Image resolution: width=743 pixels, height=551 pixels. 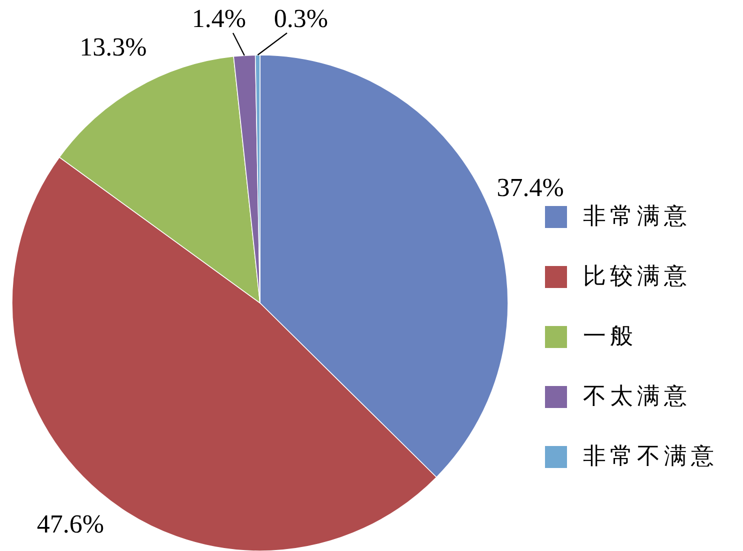 I want to click on legend-label: 一般, so click(x=610, y=336).